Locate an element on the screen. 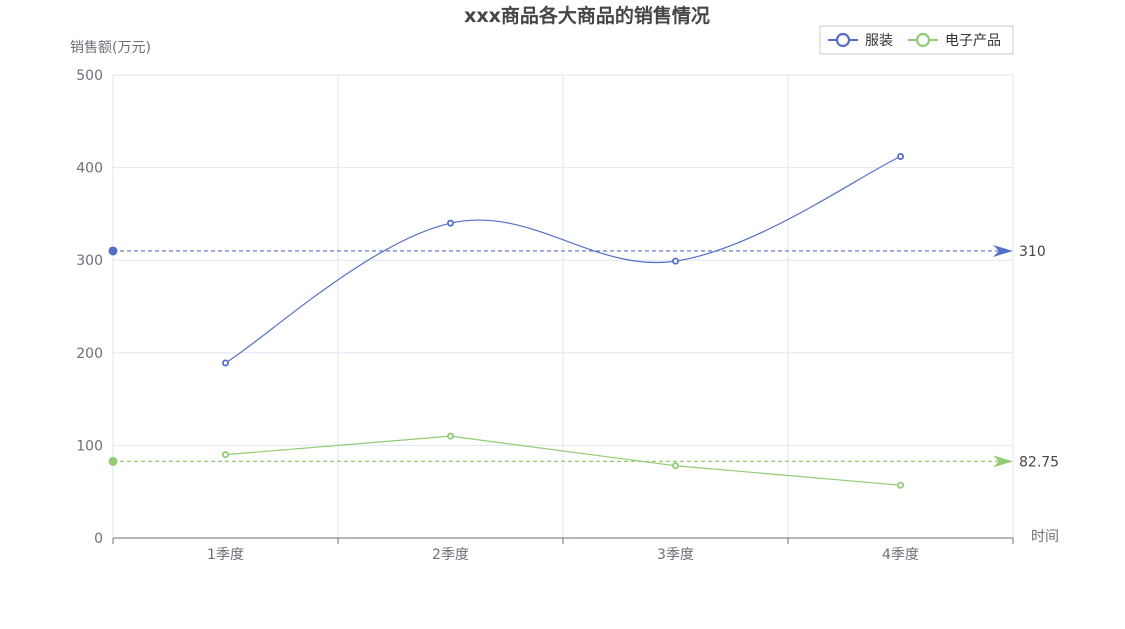  x-tick-label: 2季度 is located at coordinates (450, 555).